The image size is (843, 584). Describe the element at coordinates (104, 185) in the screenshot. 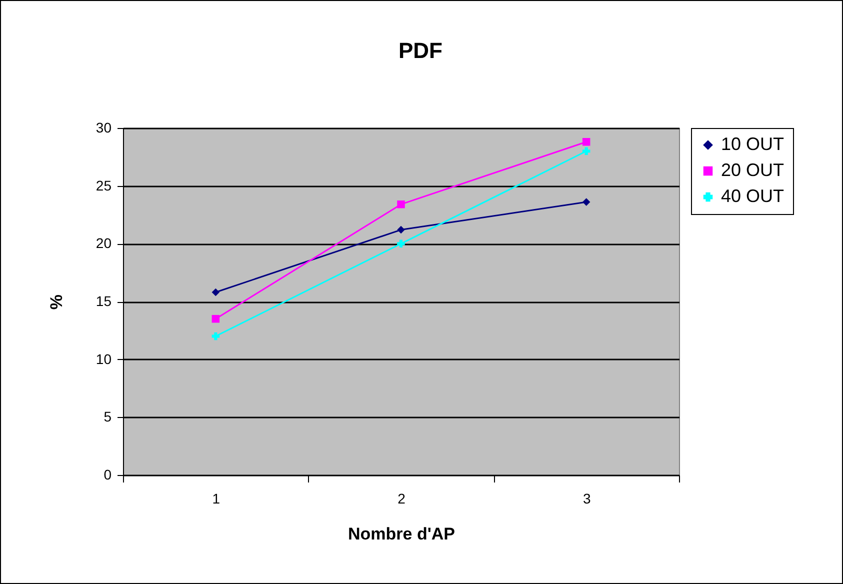

I see `y-tick-label: 25` at that location.